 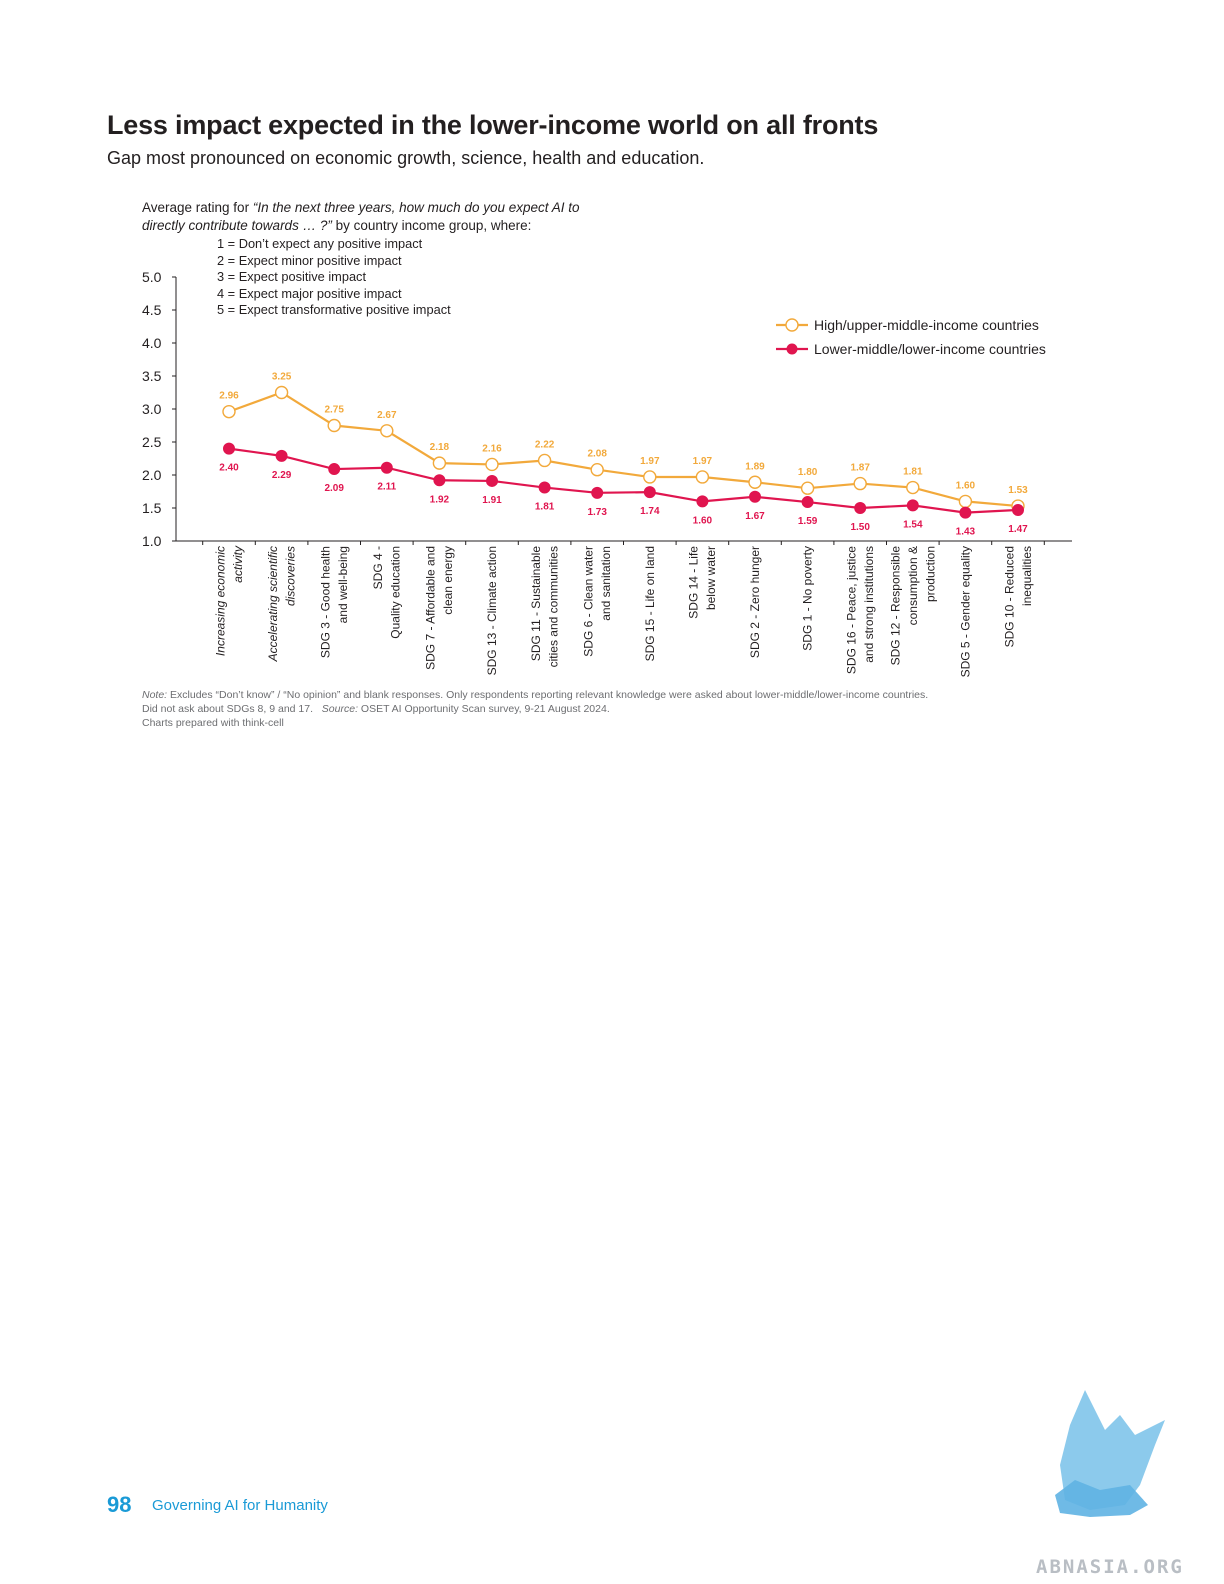 What do you see at coordinates (930, 574) in the screenshot?
I see `x-category-label: production` at bounding box center [930, 574].